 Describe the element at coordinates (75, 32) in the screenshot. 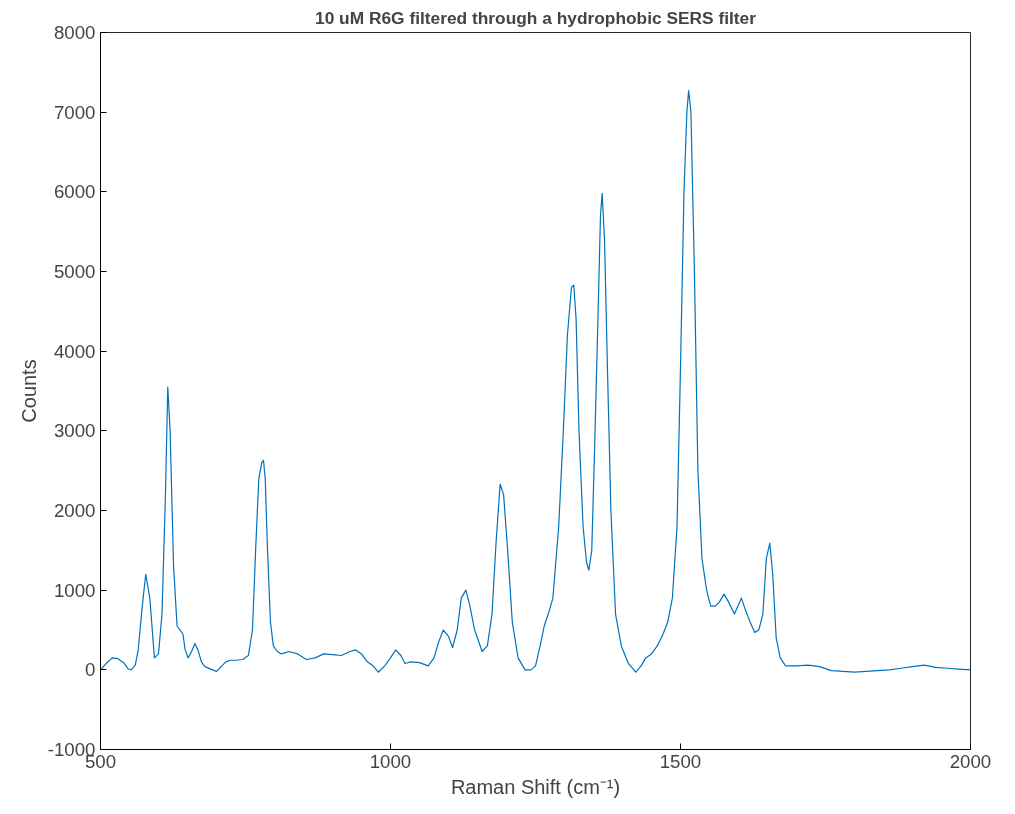

I see `y-tick-label: 8000` at that location.